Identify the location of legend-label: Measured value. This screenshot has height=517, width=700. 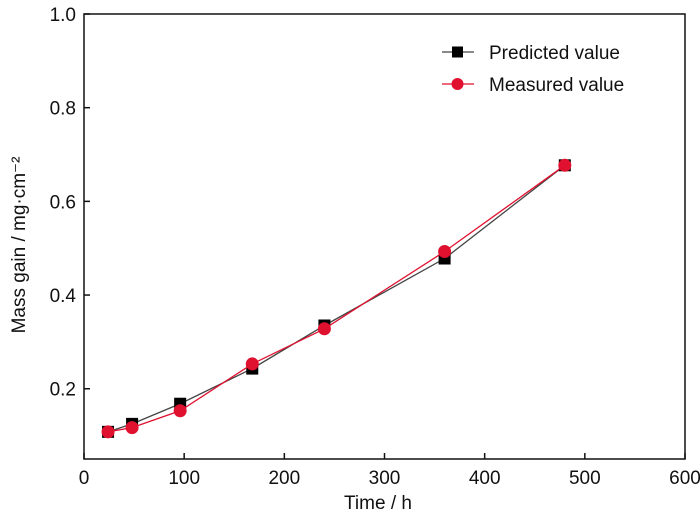
(556, 85).